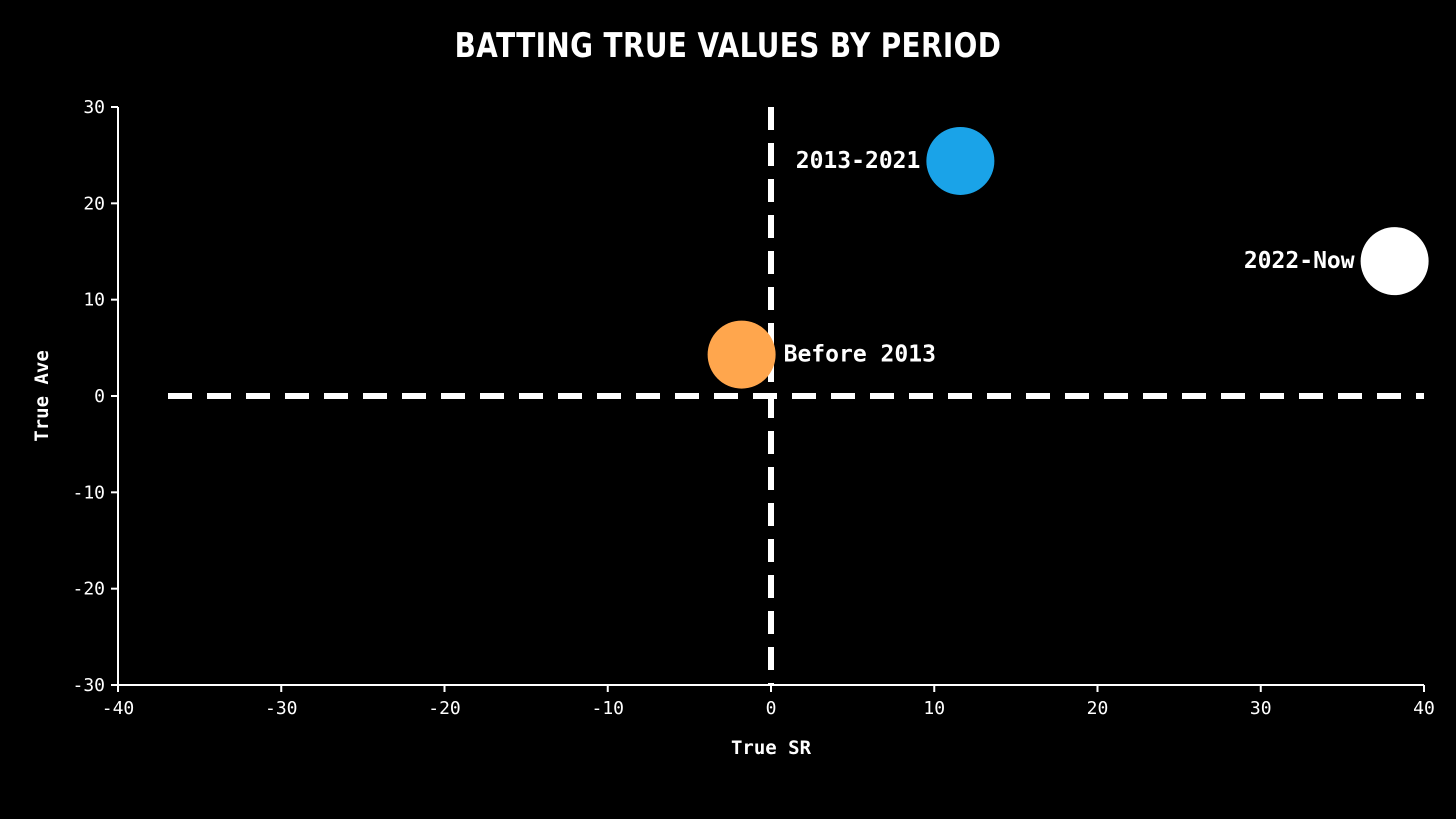 The width and height of the screenshot is (1456, 819). I want to click on x-tick-label: 0, so click(771, 708).